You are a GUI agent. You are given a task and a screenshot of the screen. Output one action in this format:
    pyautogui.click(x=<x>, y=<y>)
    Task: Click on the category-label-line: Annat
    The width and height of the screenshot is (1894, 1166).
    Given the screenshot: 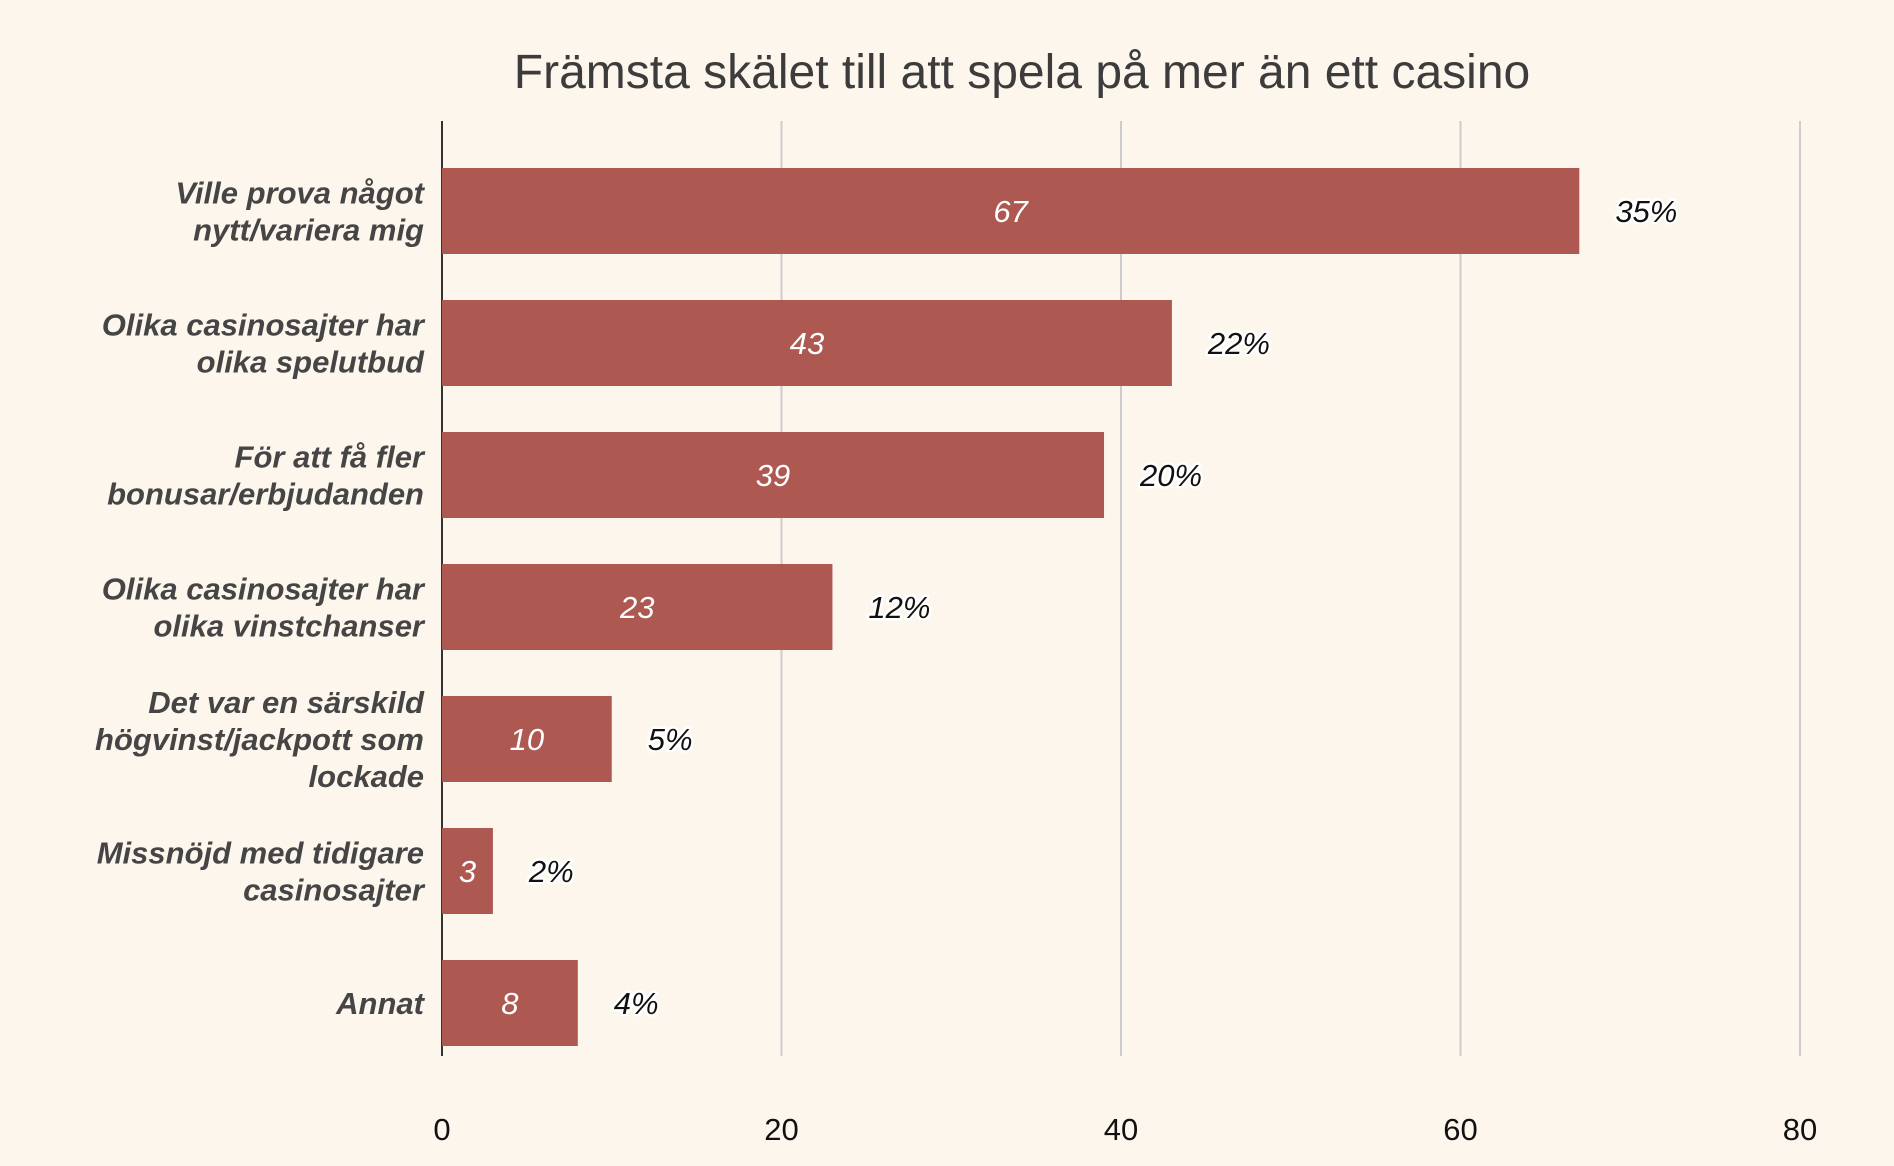 What is the action you would take?
    pyautogui.click(x=380, y=1003)
    